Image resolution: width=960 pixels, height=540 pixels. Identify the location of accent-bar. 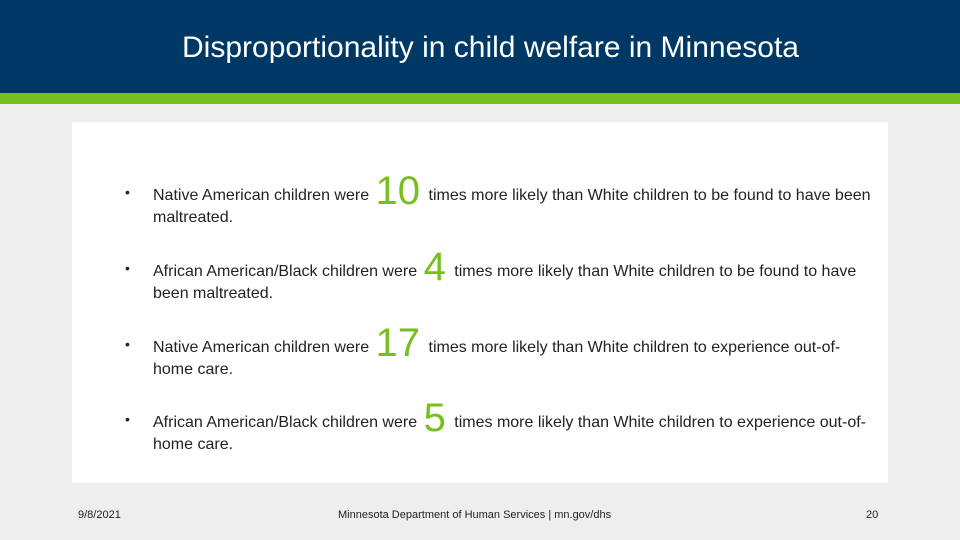
(480, 98).